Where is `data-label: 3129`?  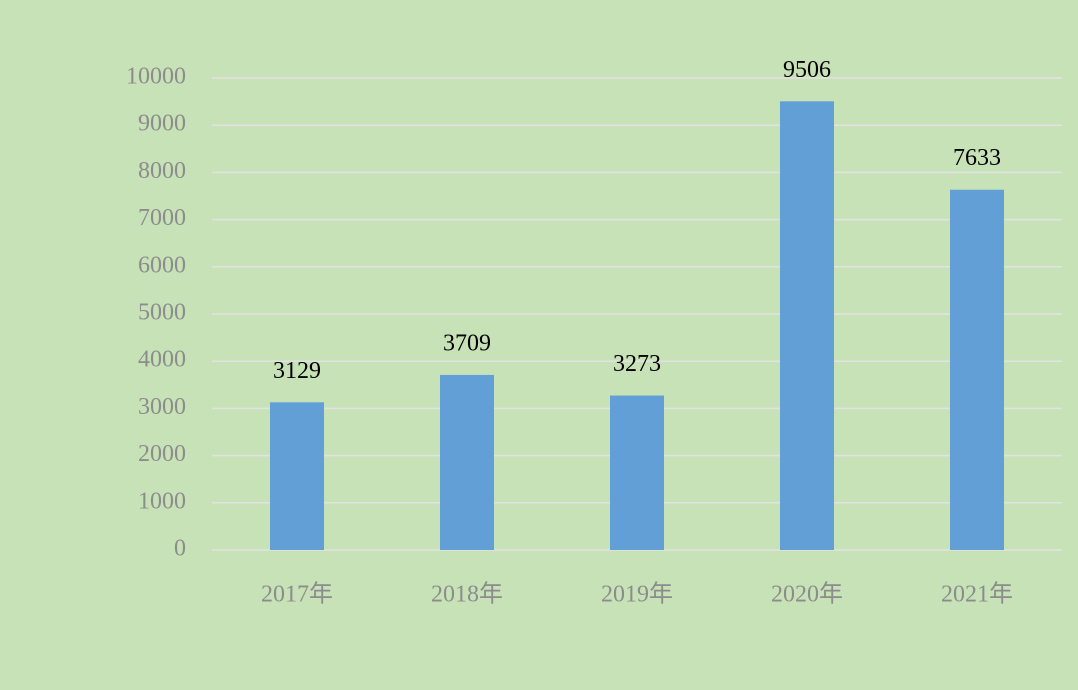 data-label: 3129 is located at coordinates (297, 371).